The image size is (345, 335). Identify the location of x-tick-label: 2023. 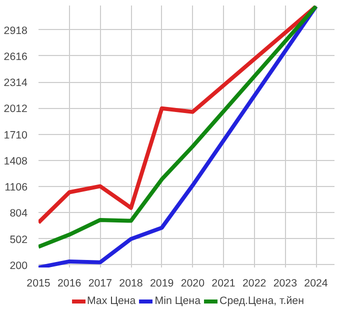
(285, 284).